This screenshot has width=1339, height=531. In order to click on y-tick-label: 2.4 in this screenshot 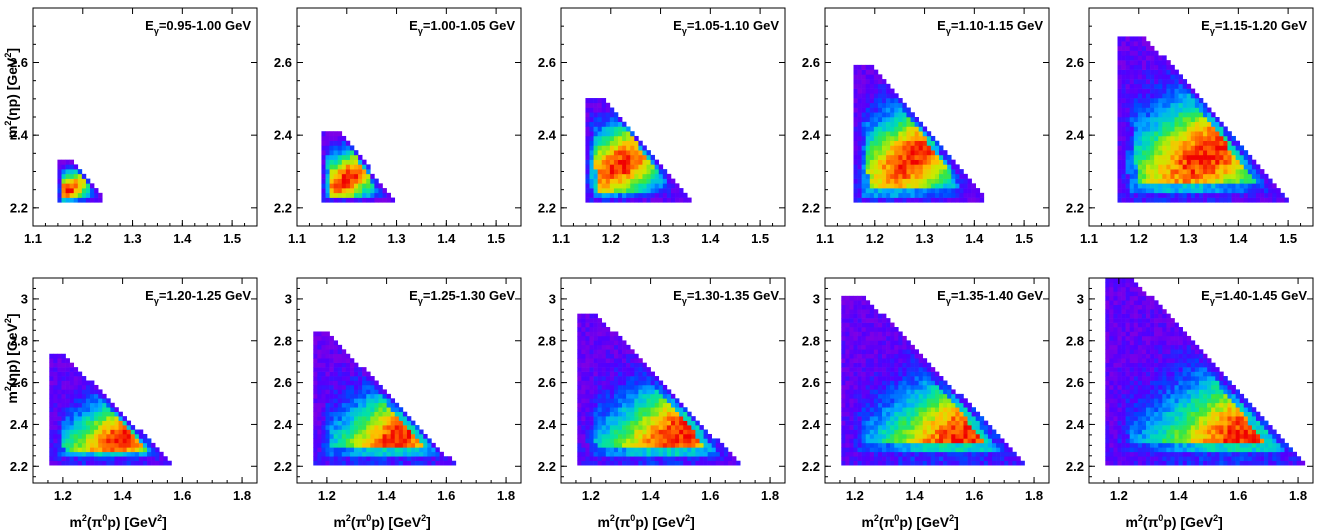, I will do `click(19, 424)`.